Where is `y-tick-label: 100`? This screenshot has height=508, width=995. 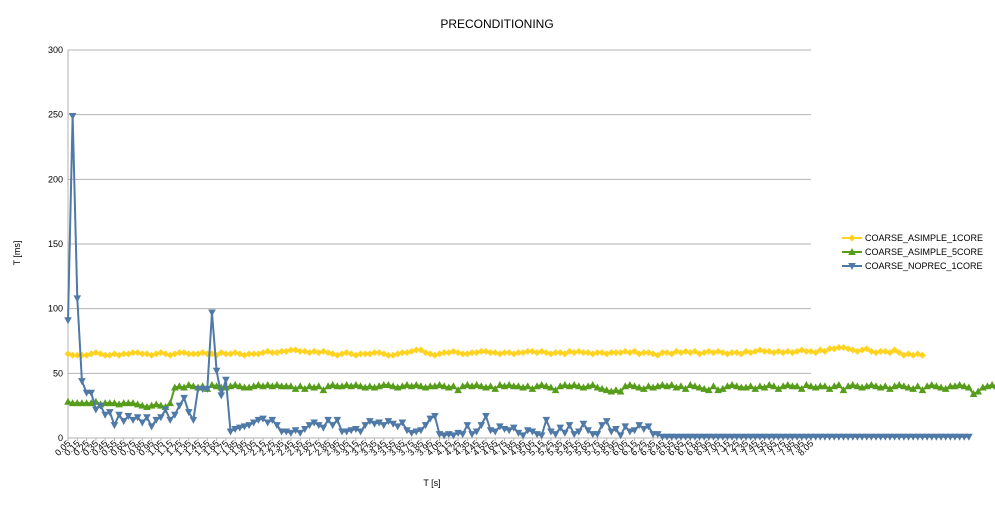
y-tick-label: 100 is located at coordinates (55, 309).